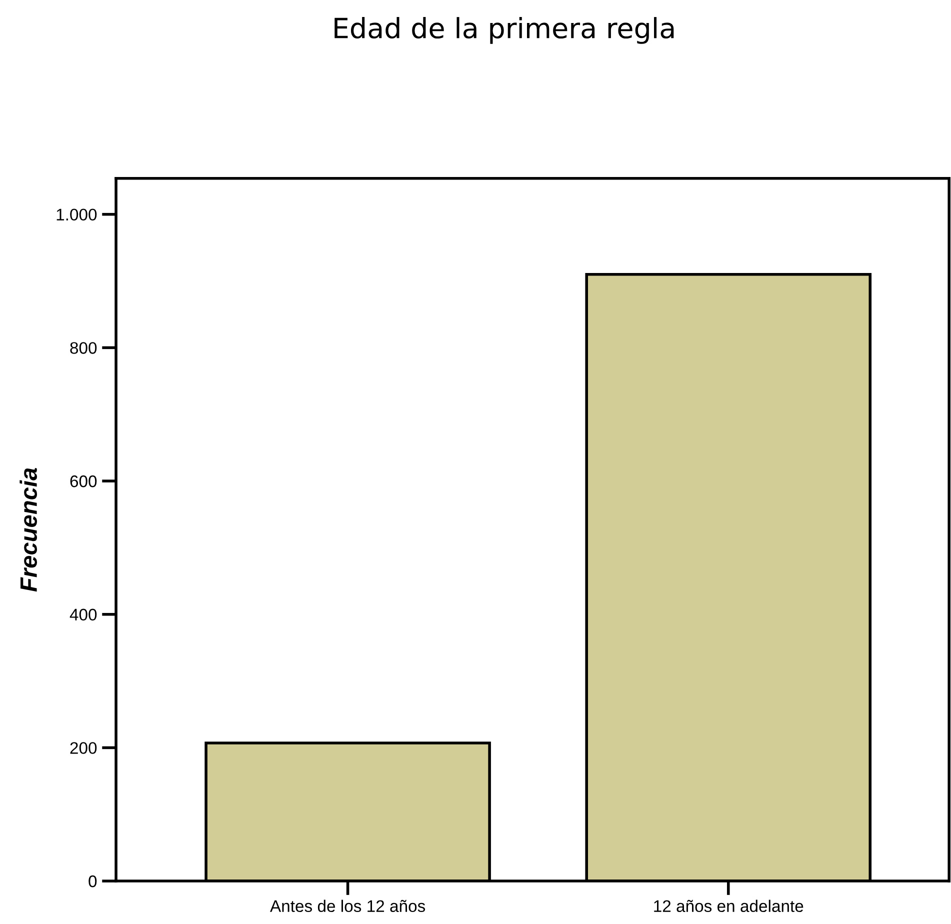 The width and height of the screenshot is (951, 924). Describe the element at coordinates (83, 614) in the screenshot. I see `y-tick-label: 400` at that location.